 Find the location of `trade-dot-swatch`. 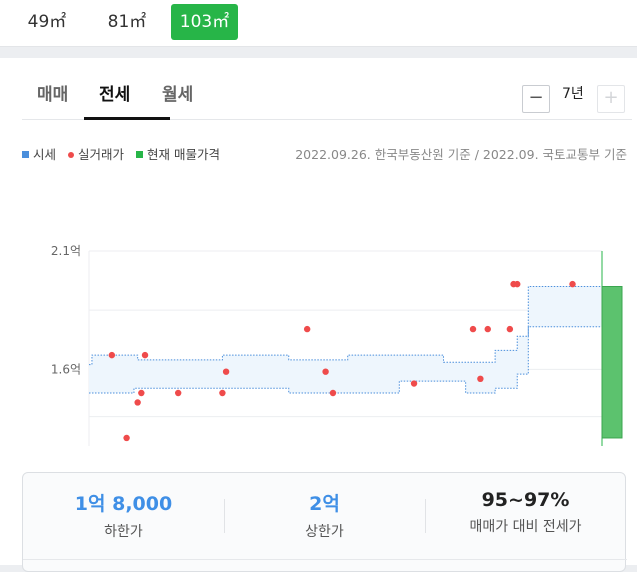

trade-dot-swatch is located at coordinates (71, 155).